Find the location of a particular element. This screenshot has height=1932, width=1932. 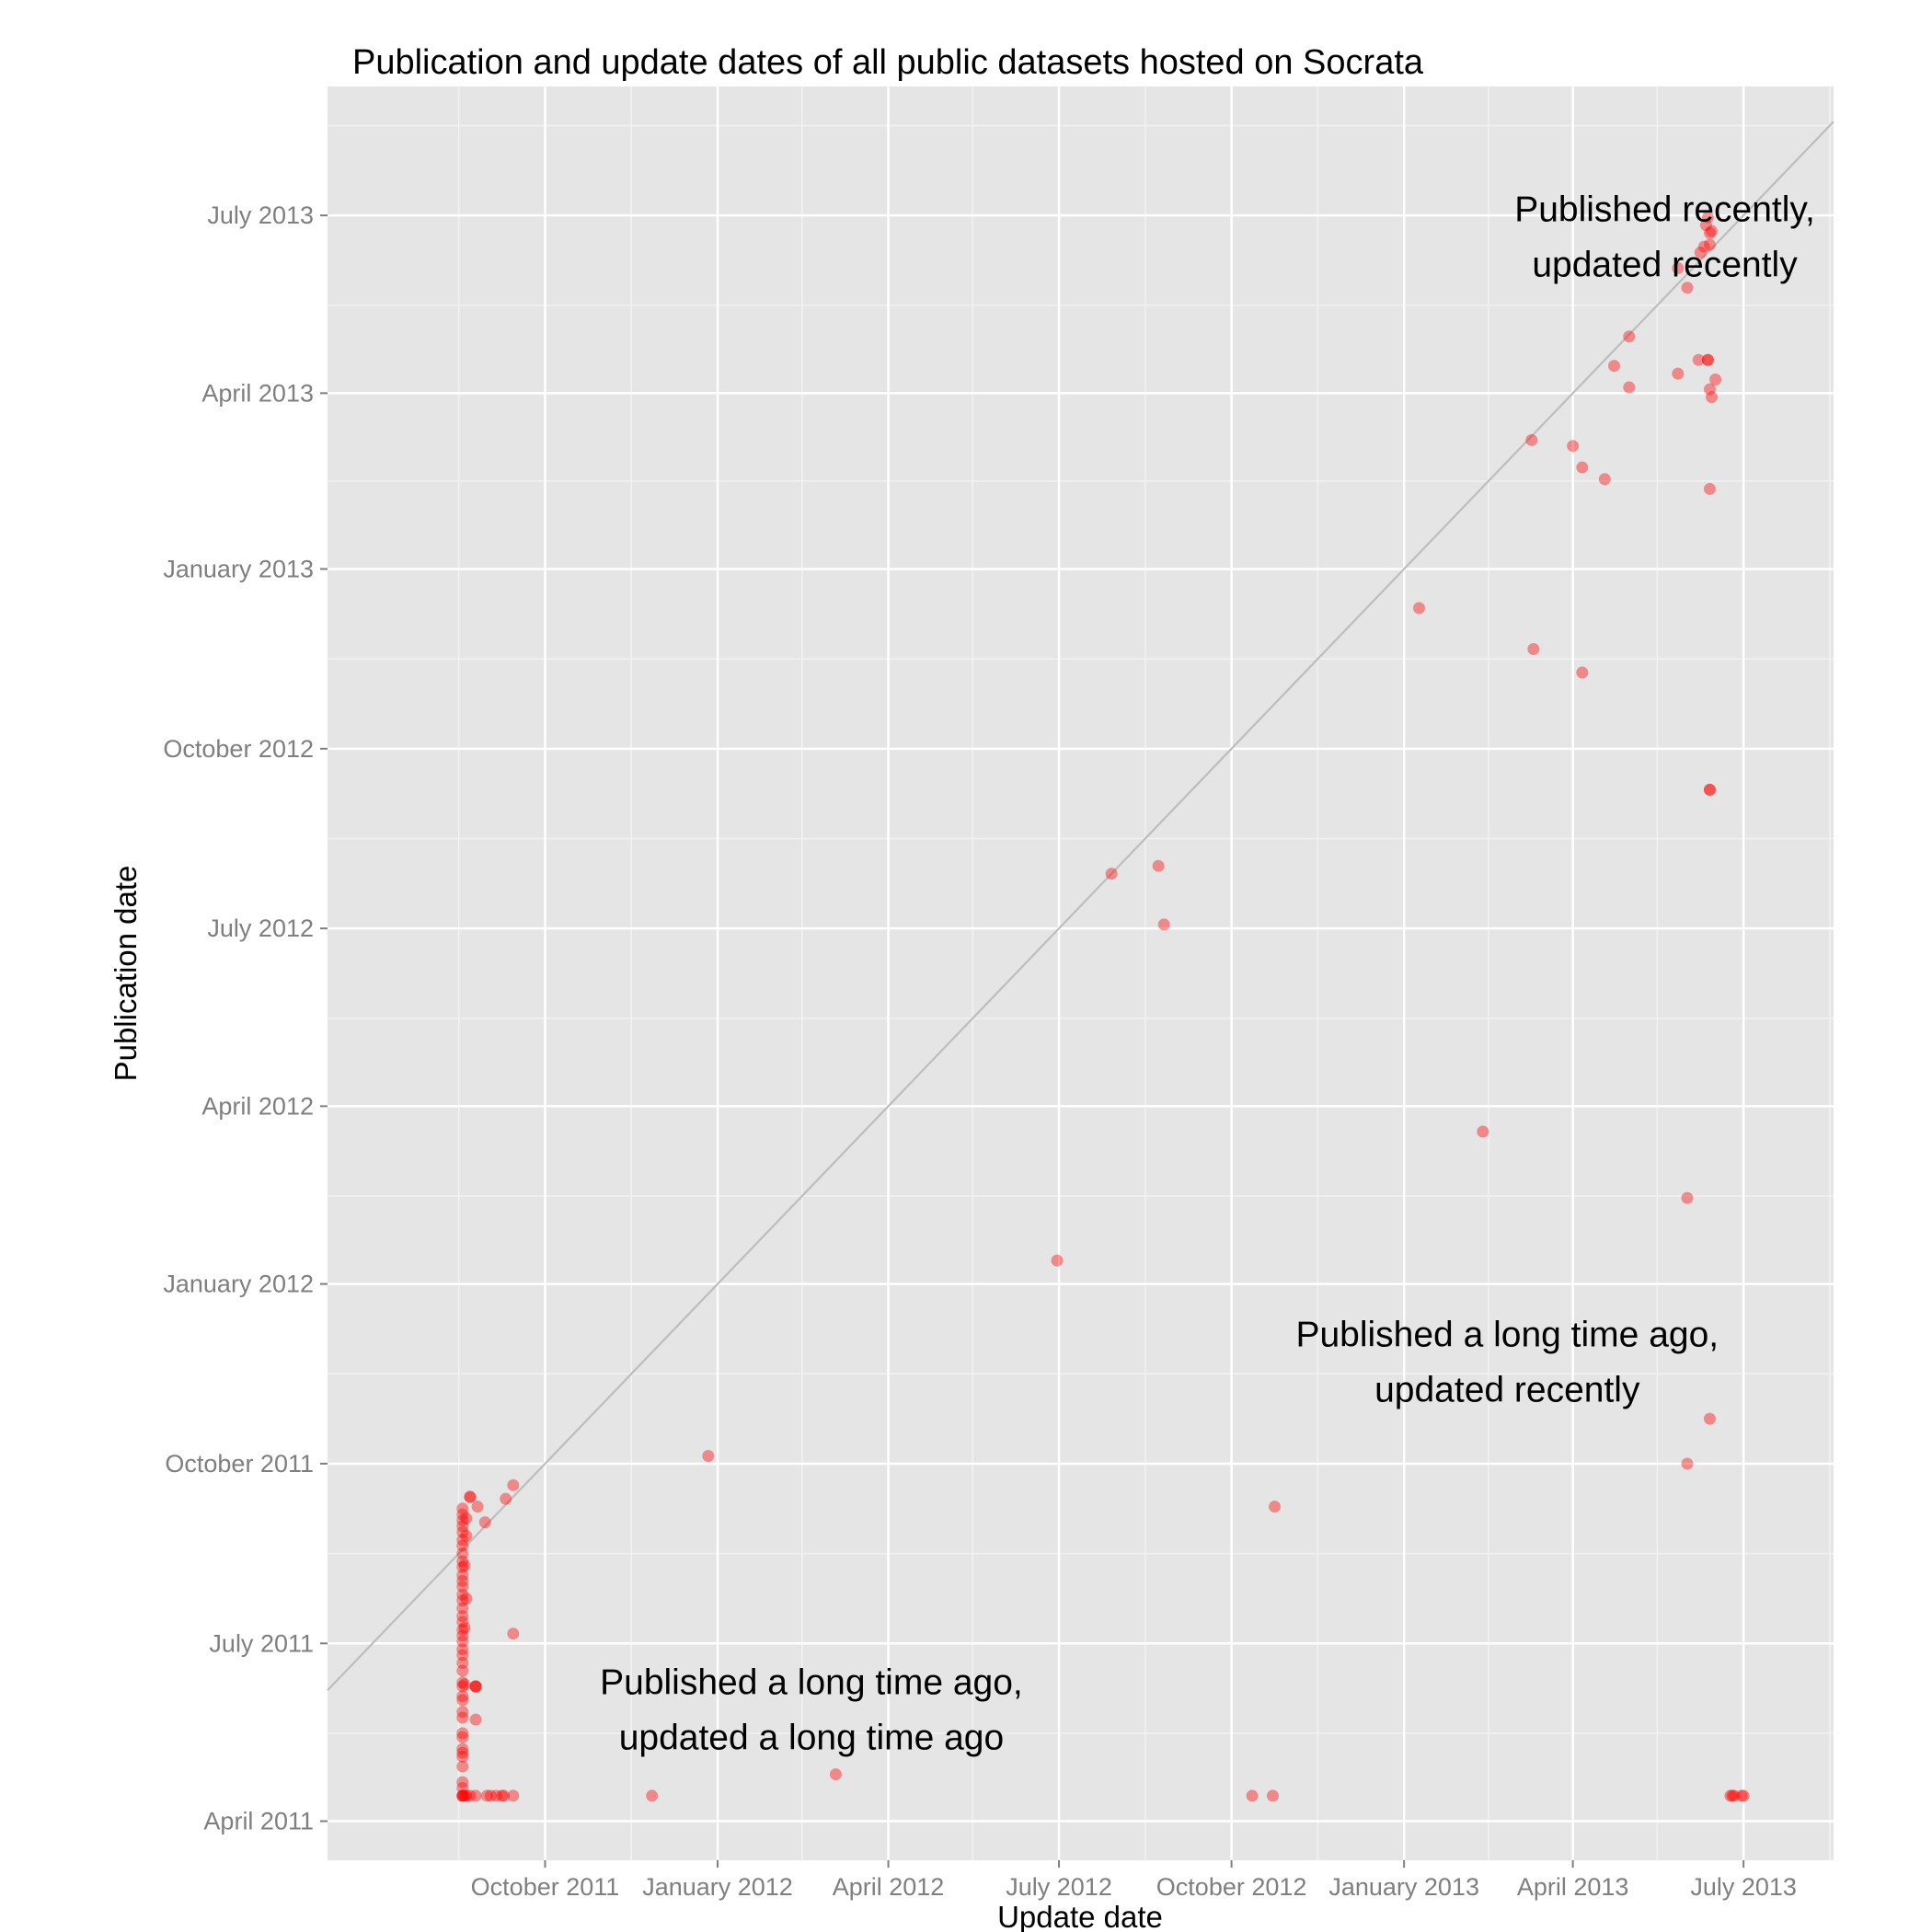

x-axis-title: Update date is located at coordinates (1080, 1916).